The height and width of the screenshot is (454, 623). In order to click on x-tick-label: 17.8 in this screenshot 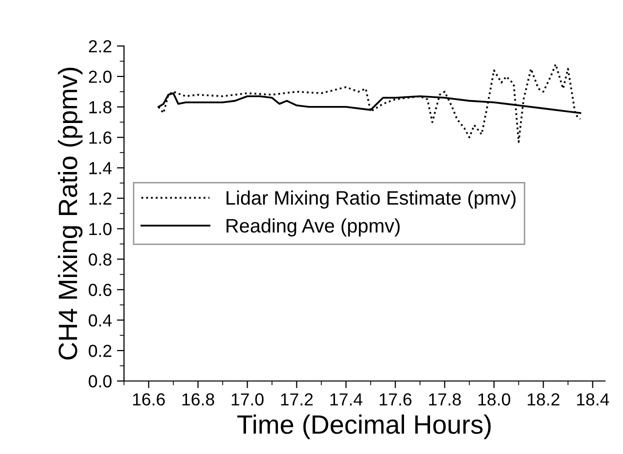, I will do `click(445, 399)`.